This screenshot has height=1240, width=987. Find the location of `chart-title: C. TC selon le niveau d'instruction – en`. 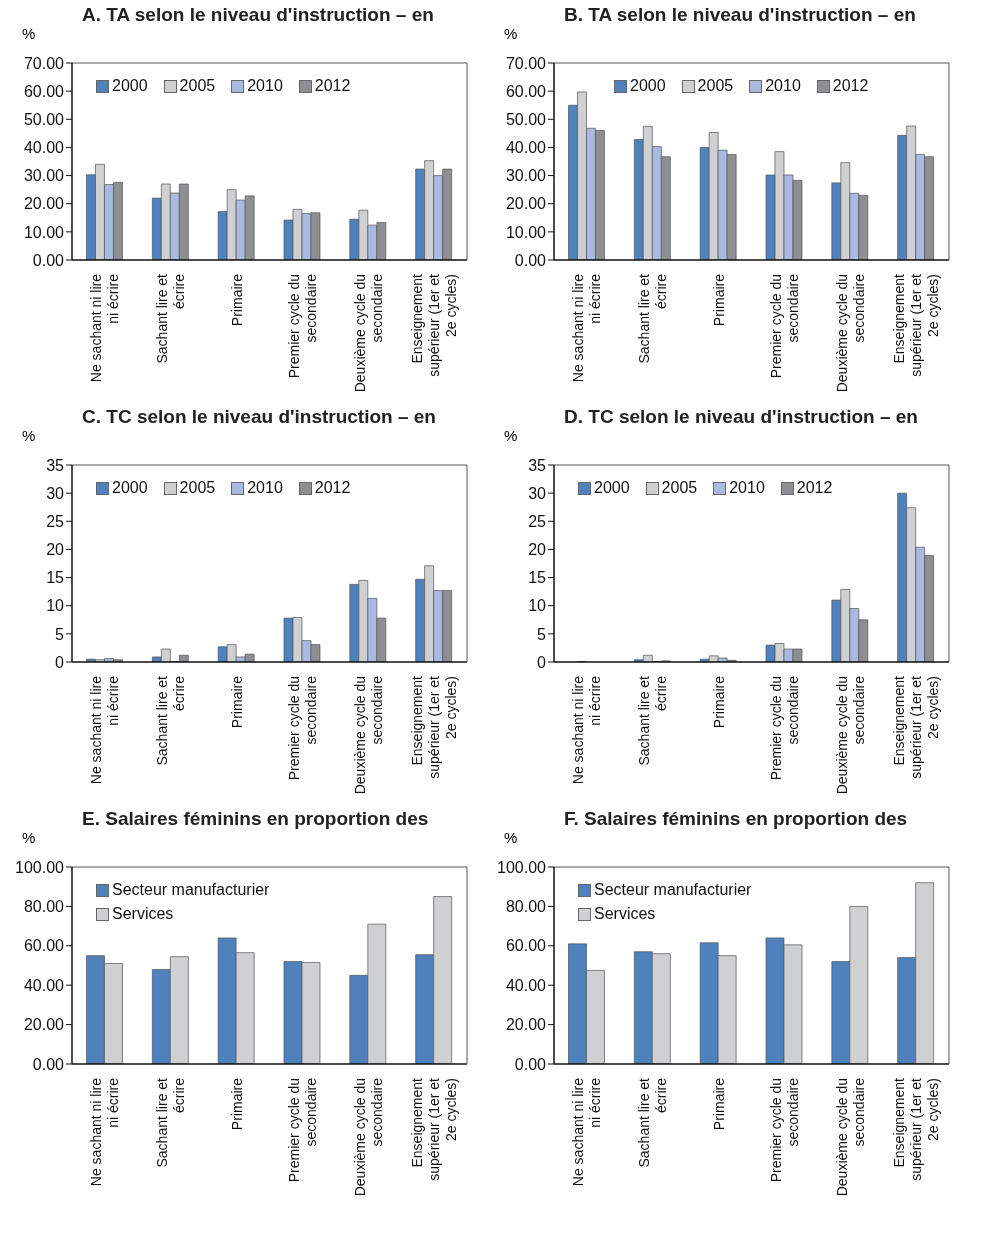

chart-title: C. TC selon le niveau d'instruction – en is located at coordinates (259, 416).